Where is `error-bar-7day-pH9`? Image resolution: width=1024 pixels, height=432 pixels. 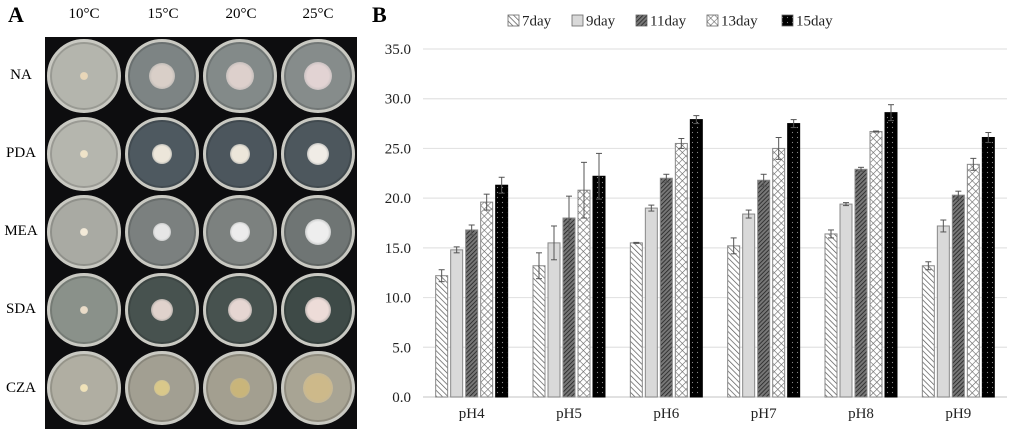
error-bar-7day-pH9 is located at coordinates (928, 266).